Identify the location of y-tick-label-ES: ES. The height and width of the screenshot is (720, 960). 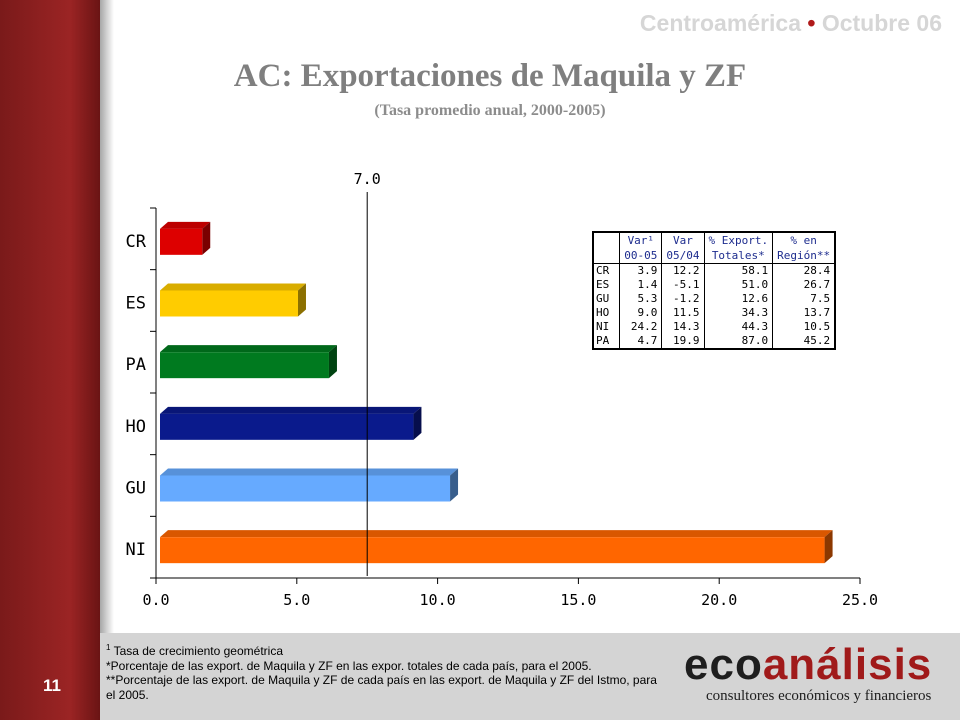
(136, 304).